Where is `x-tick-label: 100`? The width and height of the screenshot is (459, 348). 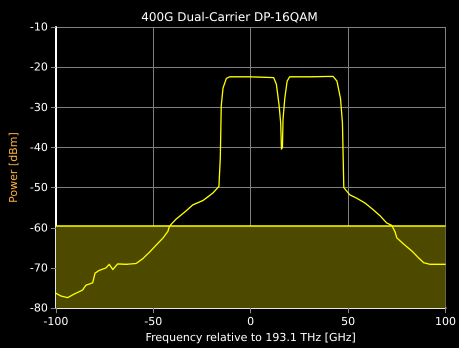 x-tick-label: 100 is located at coordinates (445, 321).